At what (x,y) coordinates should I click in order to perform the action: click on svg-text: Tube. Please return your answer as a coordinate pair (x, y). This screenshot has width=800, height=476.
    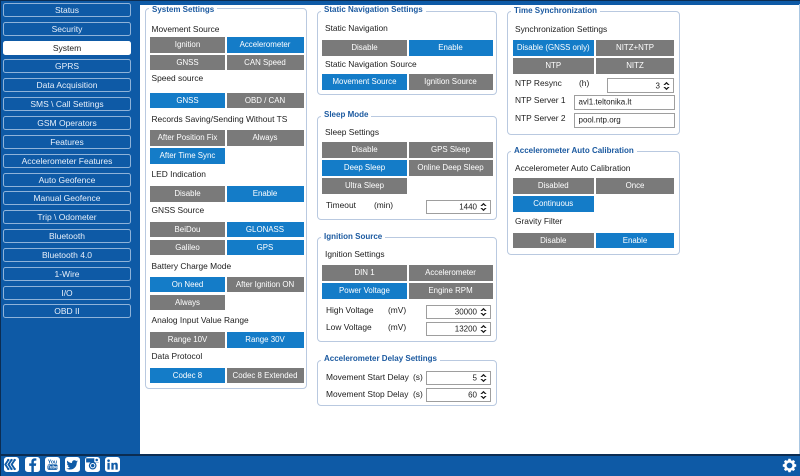
    Looking at the image, I should click on (52, 466).